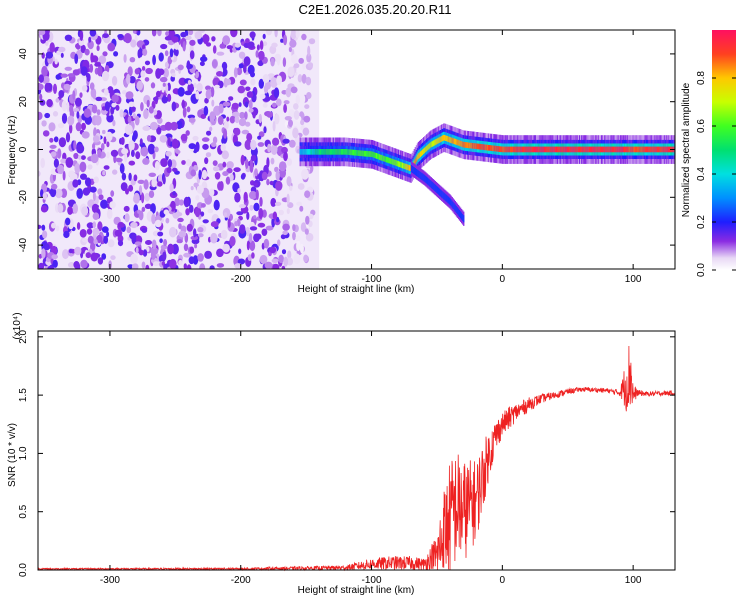  What do you see at coordinates (23, 244) in the screenshot?
I see `y-tick-label: -40` at bounding box center [23, 244].